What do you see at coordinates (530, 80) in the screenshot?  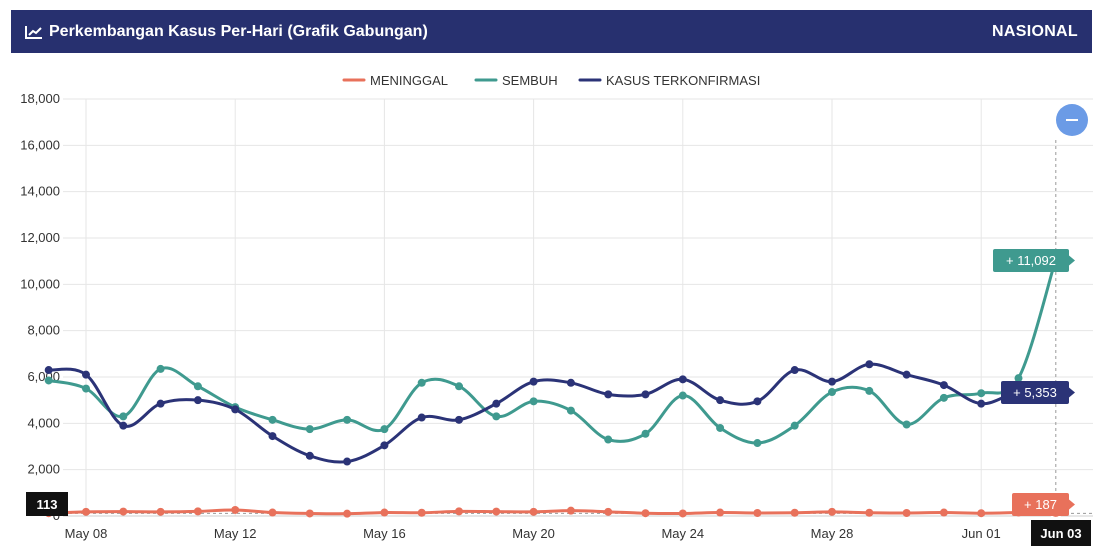 I see `legend-label: SEMBUH` at bounding box center [530, 80].